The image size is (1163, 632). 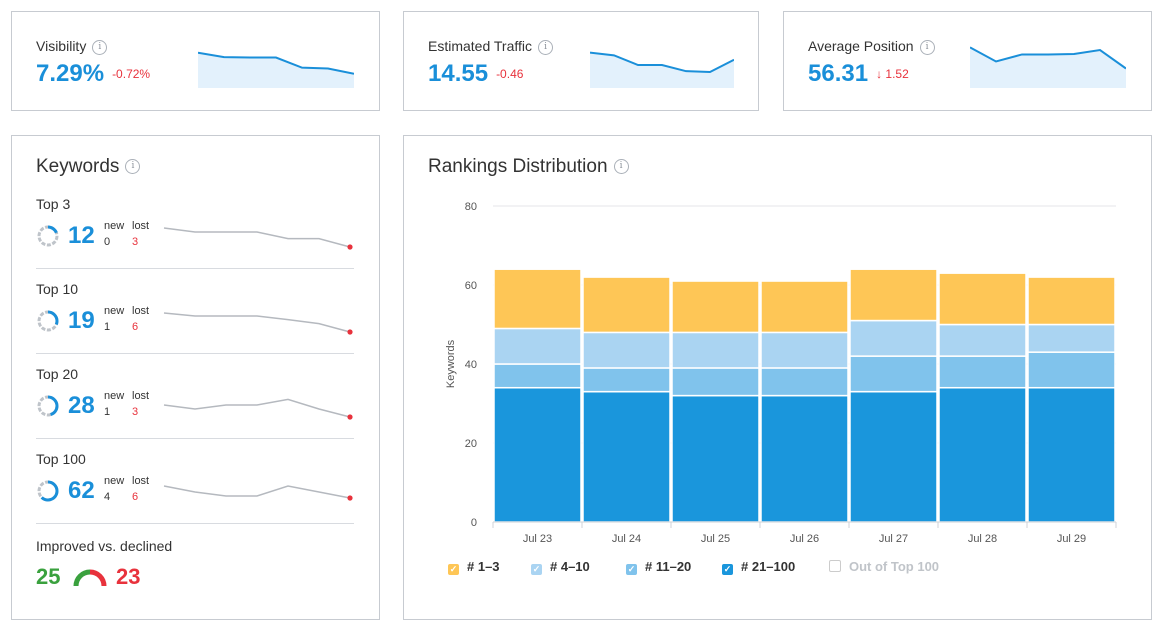 What do you see at coordinates (136, 579) in the screenshot?
I see `improved-declined-row: 25 23` at bounding box center [136, 579].